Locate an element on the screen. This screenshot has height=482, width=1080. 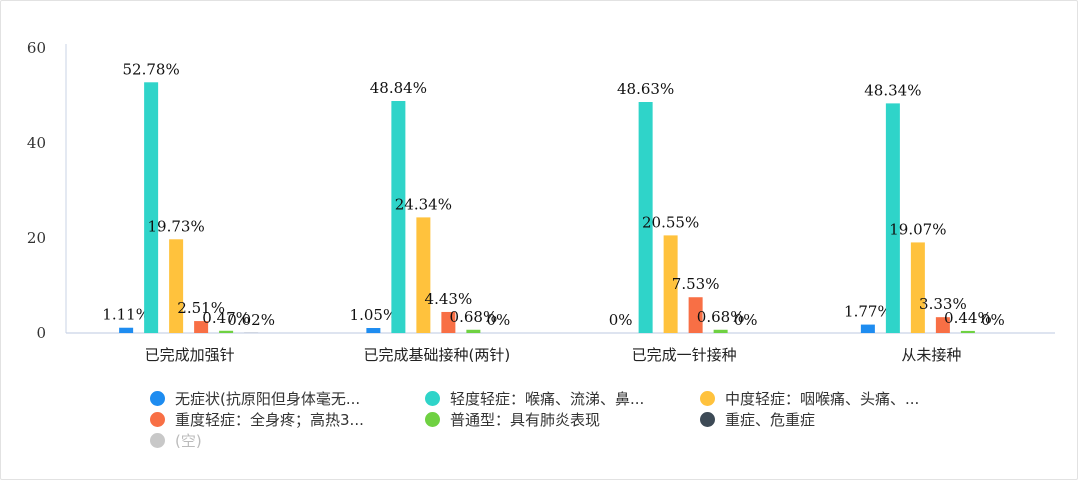
data-label: 1.11% is located at coordinates (126, 315).